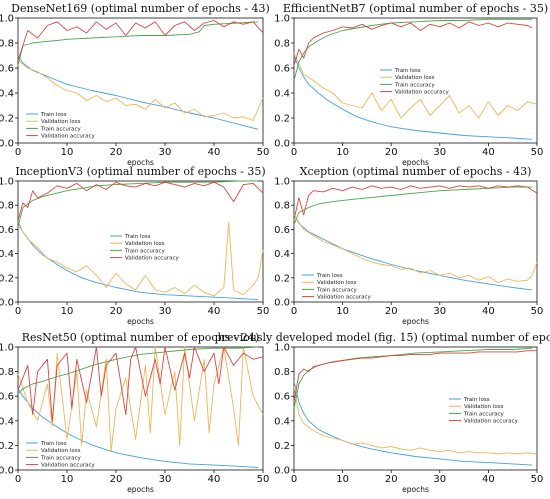 The width and height of the screenshot is (550, 499). I want to click on chart-title: ResNet50 (optimal number of epochs - 24), so click(141, 337).